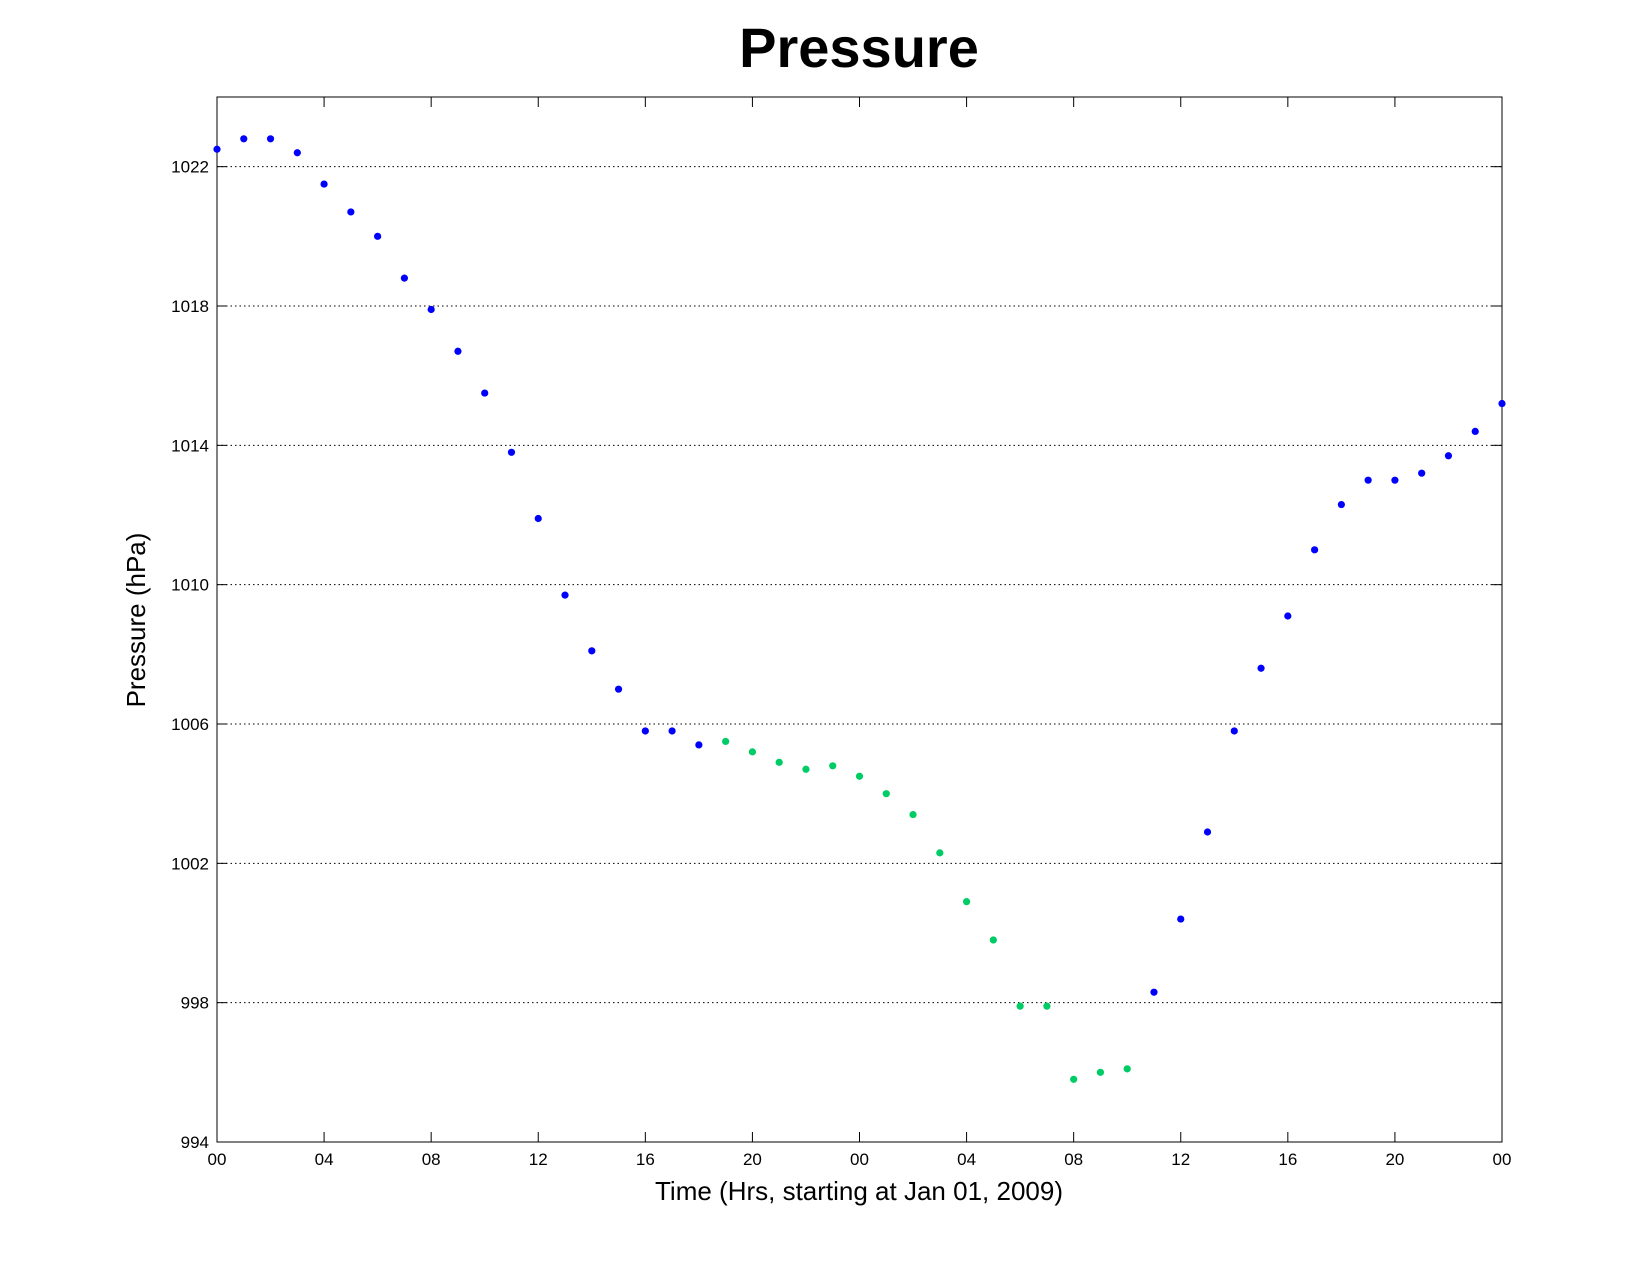 The image size is (1650, 1275). I want to click on x-tick-labels: 00 04 08 12 16 20 00 04 08 12 16 20 00, so click(860, 1159).